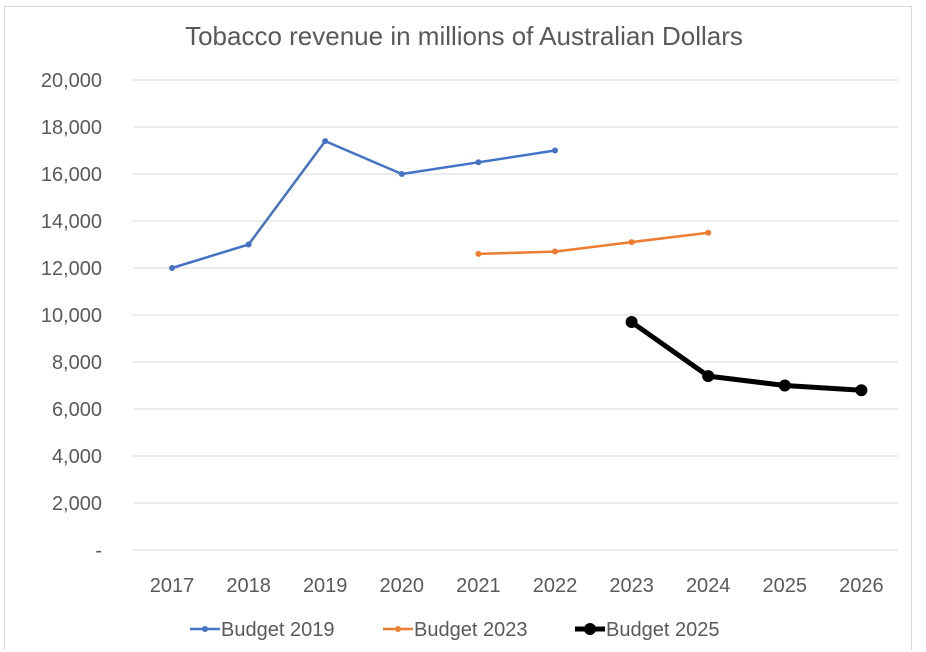 The width and height of the screenshot is (926, 652). What do you see at coordinates (402, 586) in the screenshot?
I see `x-tick-label: 2020` at bounding box center [402, 586].